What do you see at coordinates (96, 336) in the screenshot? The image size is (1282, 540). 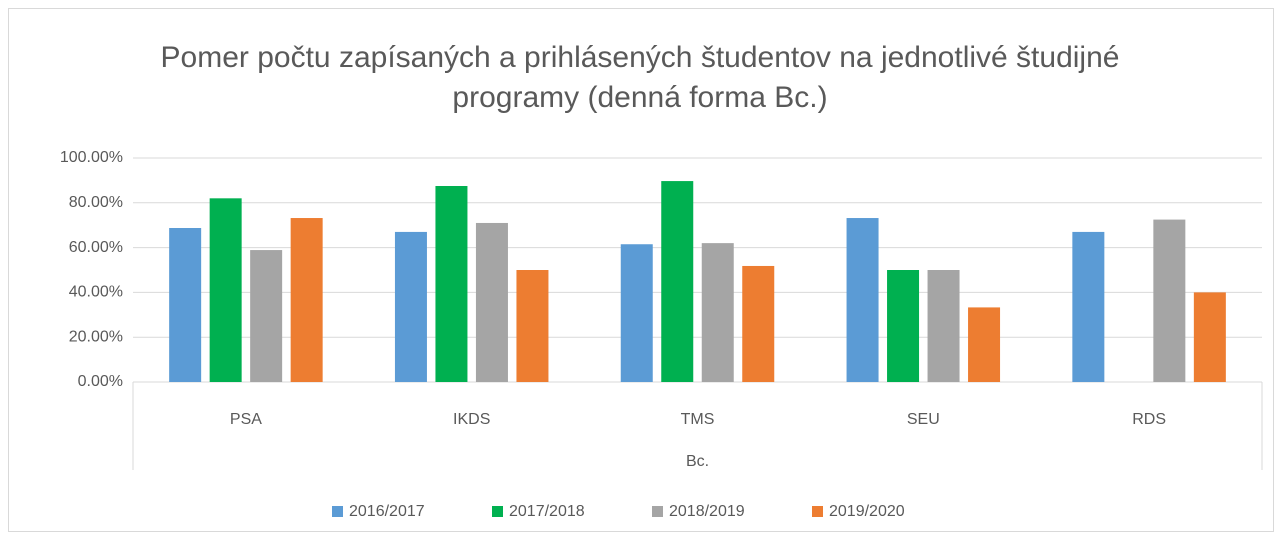 I see `y-tick-label: 20.00%` at bounding box center [96, 336].